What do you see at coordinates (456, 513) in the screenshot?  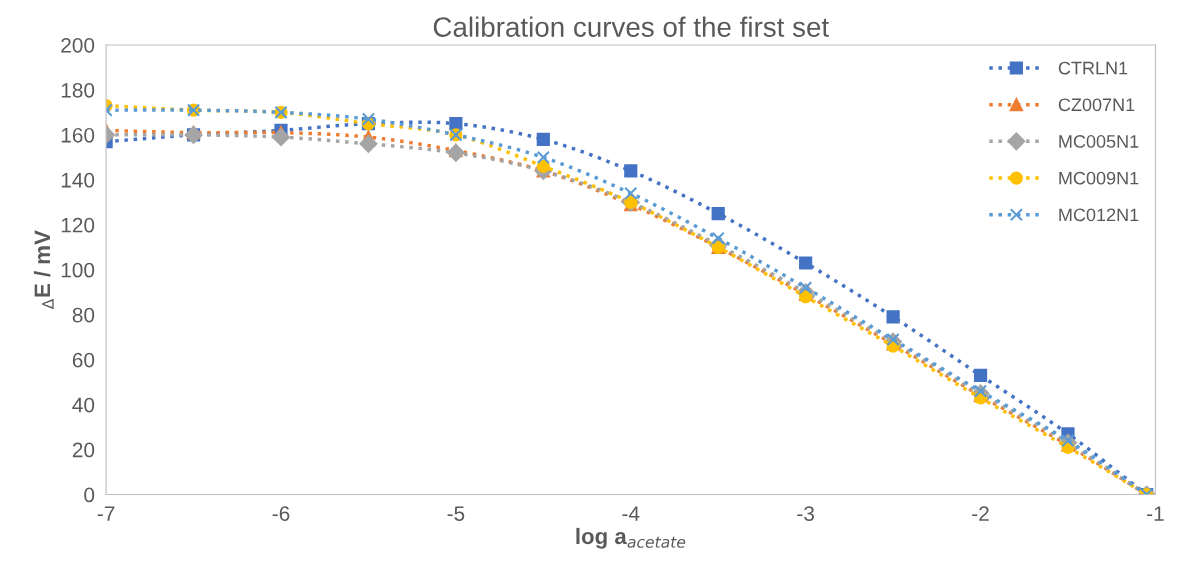 I see `x-tick-label: -5` at bounding box center [456, 513].